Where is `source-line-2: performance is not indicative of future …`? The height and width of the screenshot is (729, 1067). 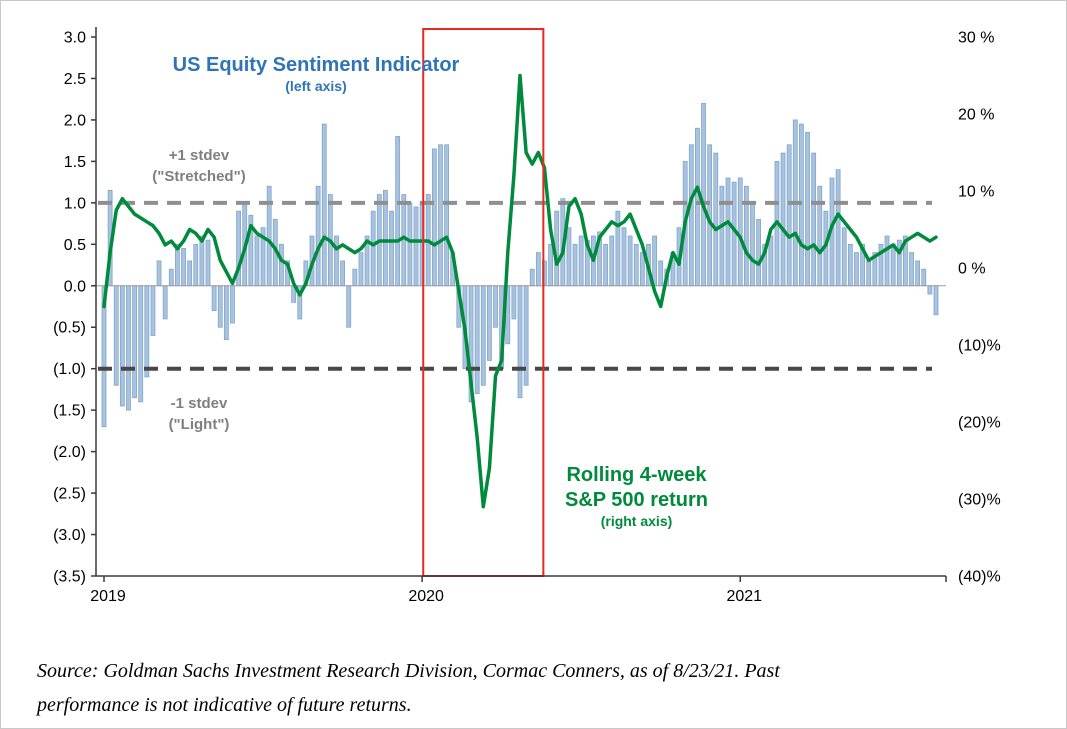 source-line-2: performance is not indicative of future … is located at coordinates (224, 705).